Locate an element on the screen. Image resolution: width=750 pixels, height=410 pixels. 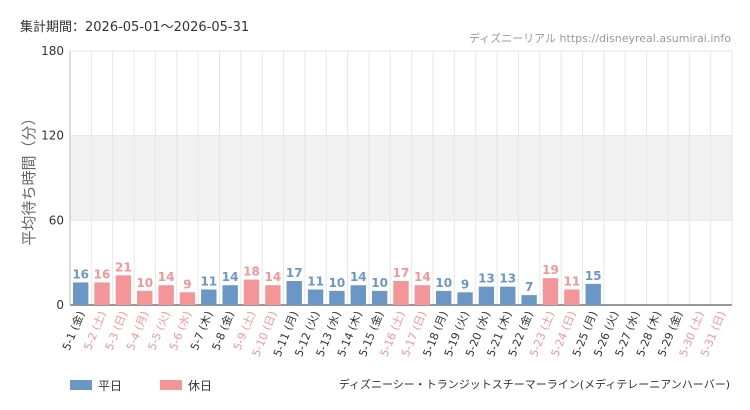
bar-value-label: 21 is located at coordinates (123, 267).